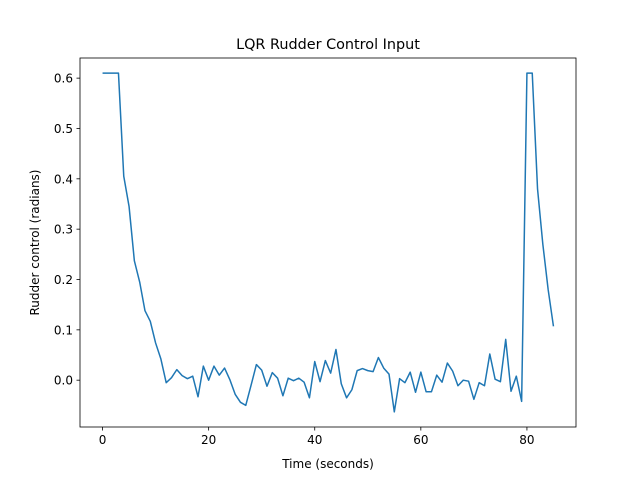 This screenshot has height=480, width=640. What do you see at coordinates (63, 230) in the screenshot?
I see `y-tick-label: 0.3` at bounding box center [63, 230].